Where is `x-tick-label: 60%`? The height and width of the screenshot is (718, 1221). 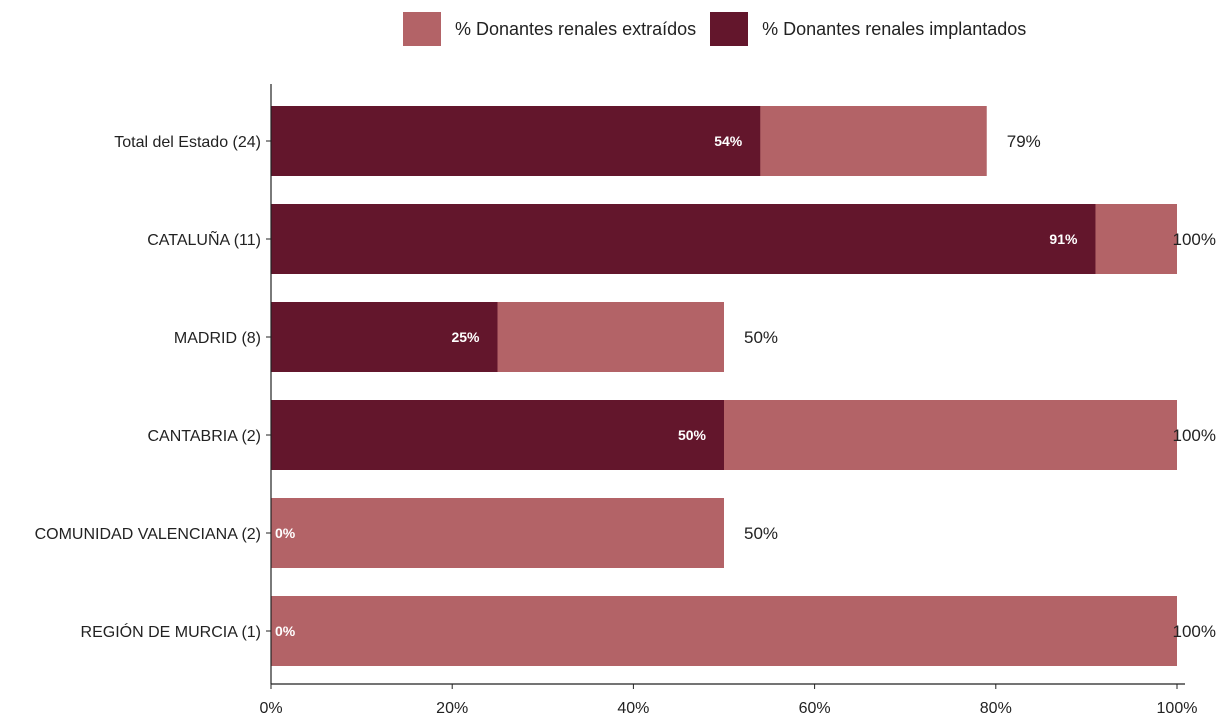
x-tick-label: 60% is located at coordinates (815, 708).